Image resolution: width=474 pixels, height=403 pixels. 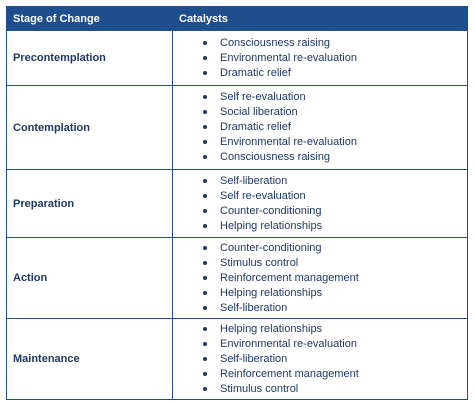 I want to click on stage-cell: Contemplation, so click(x=89, y=127).